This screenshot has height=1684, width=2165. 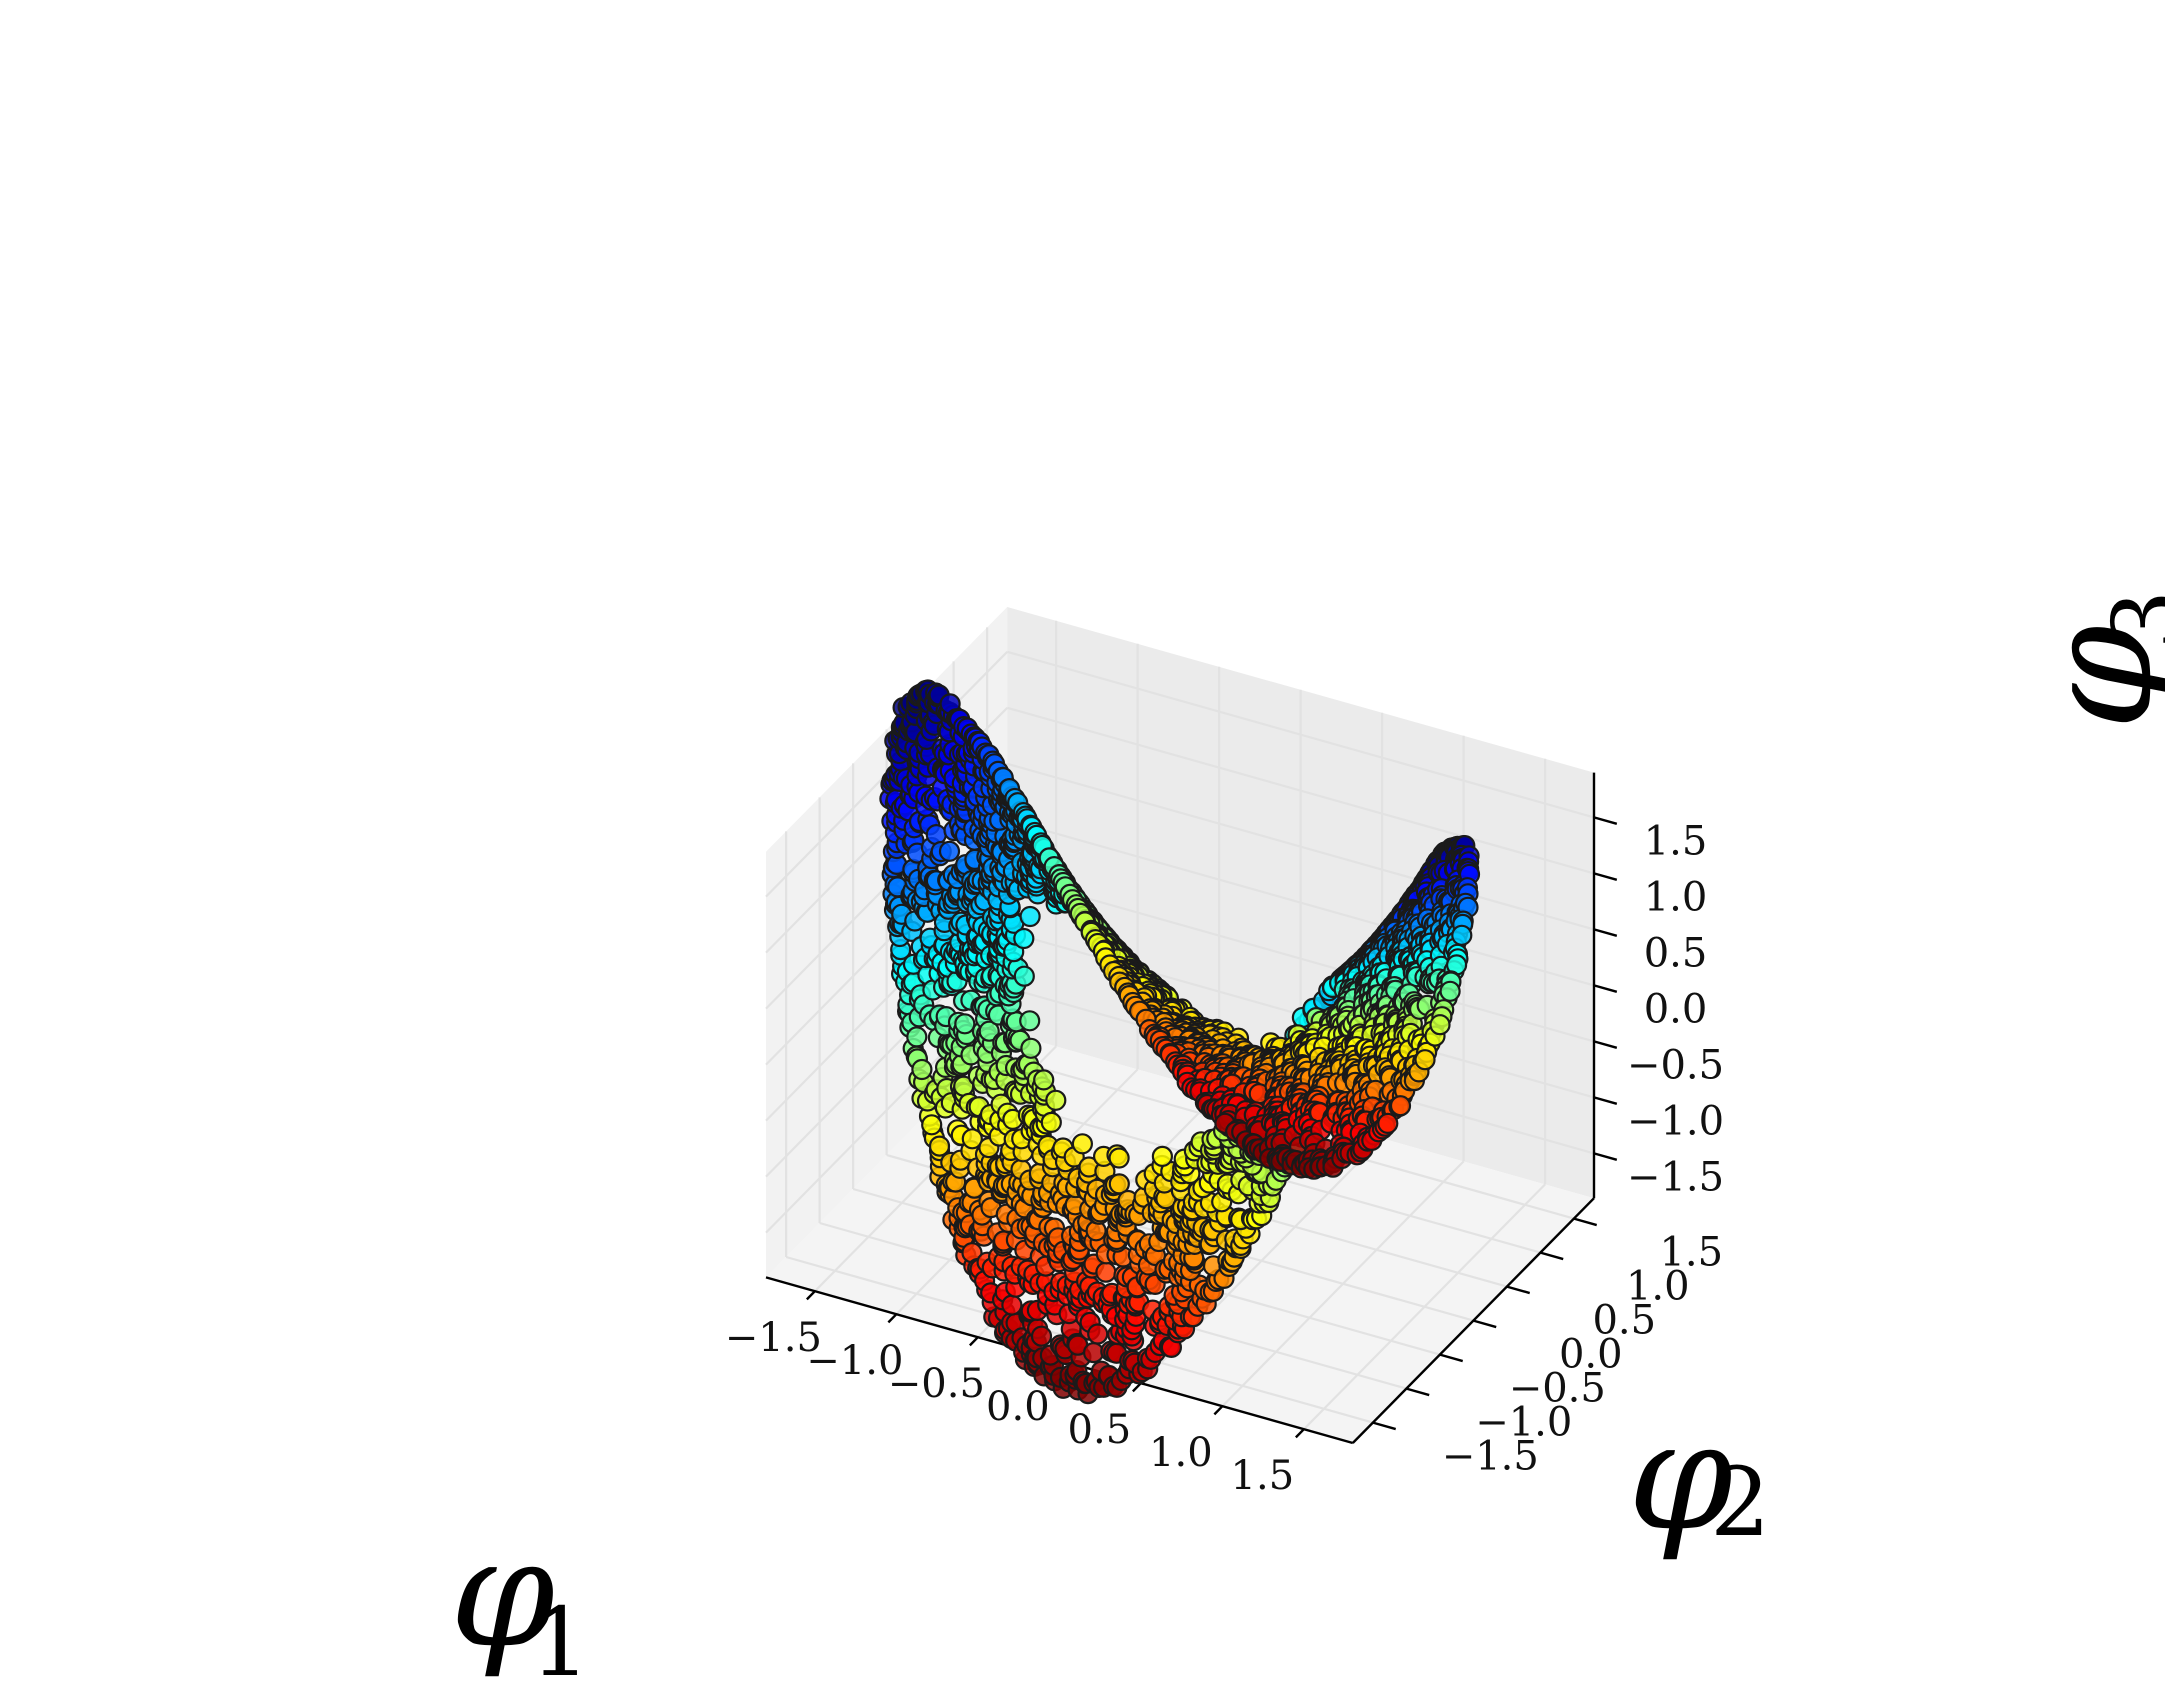 I want to click on y-tick-label: 1.5, so click(x=1691, y=1253).